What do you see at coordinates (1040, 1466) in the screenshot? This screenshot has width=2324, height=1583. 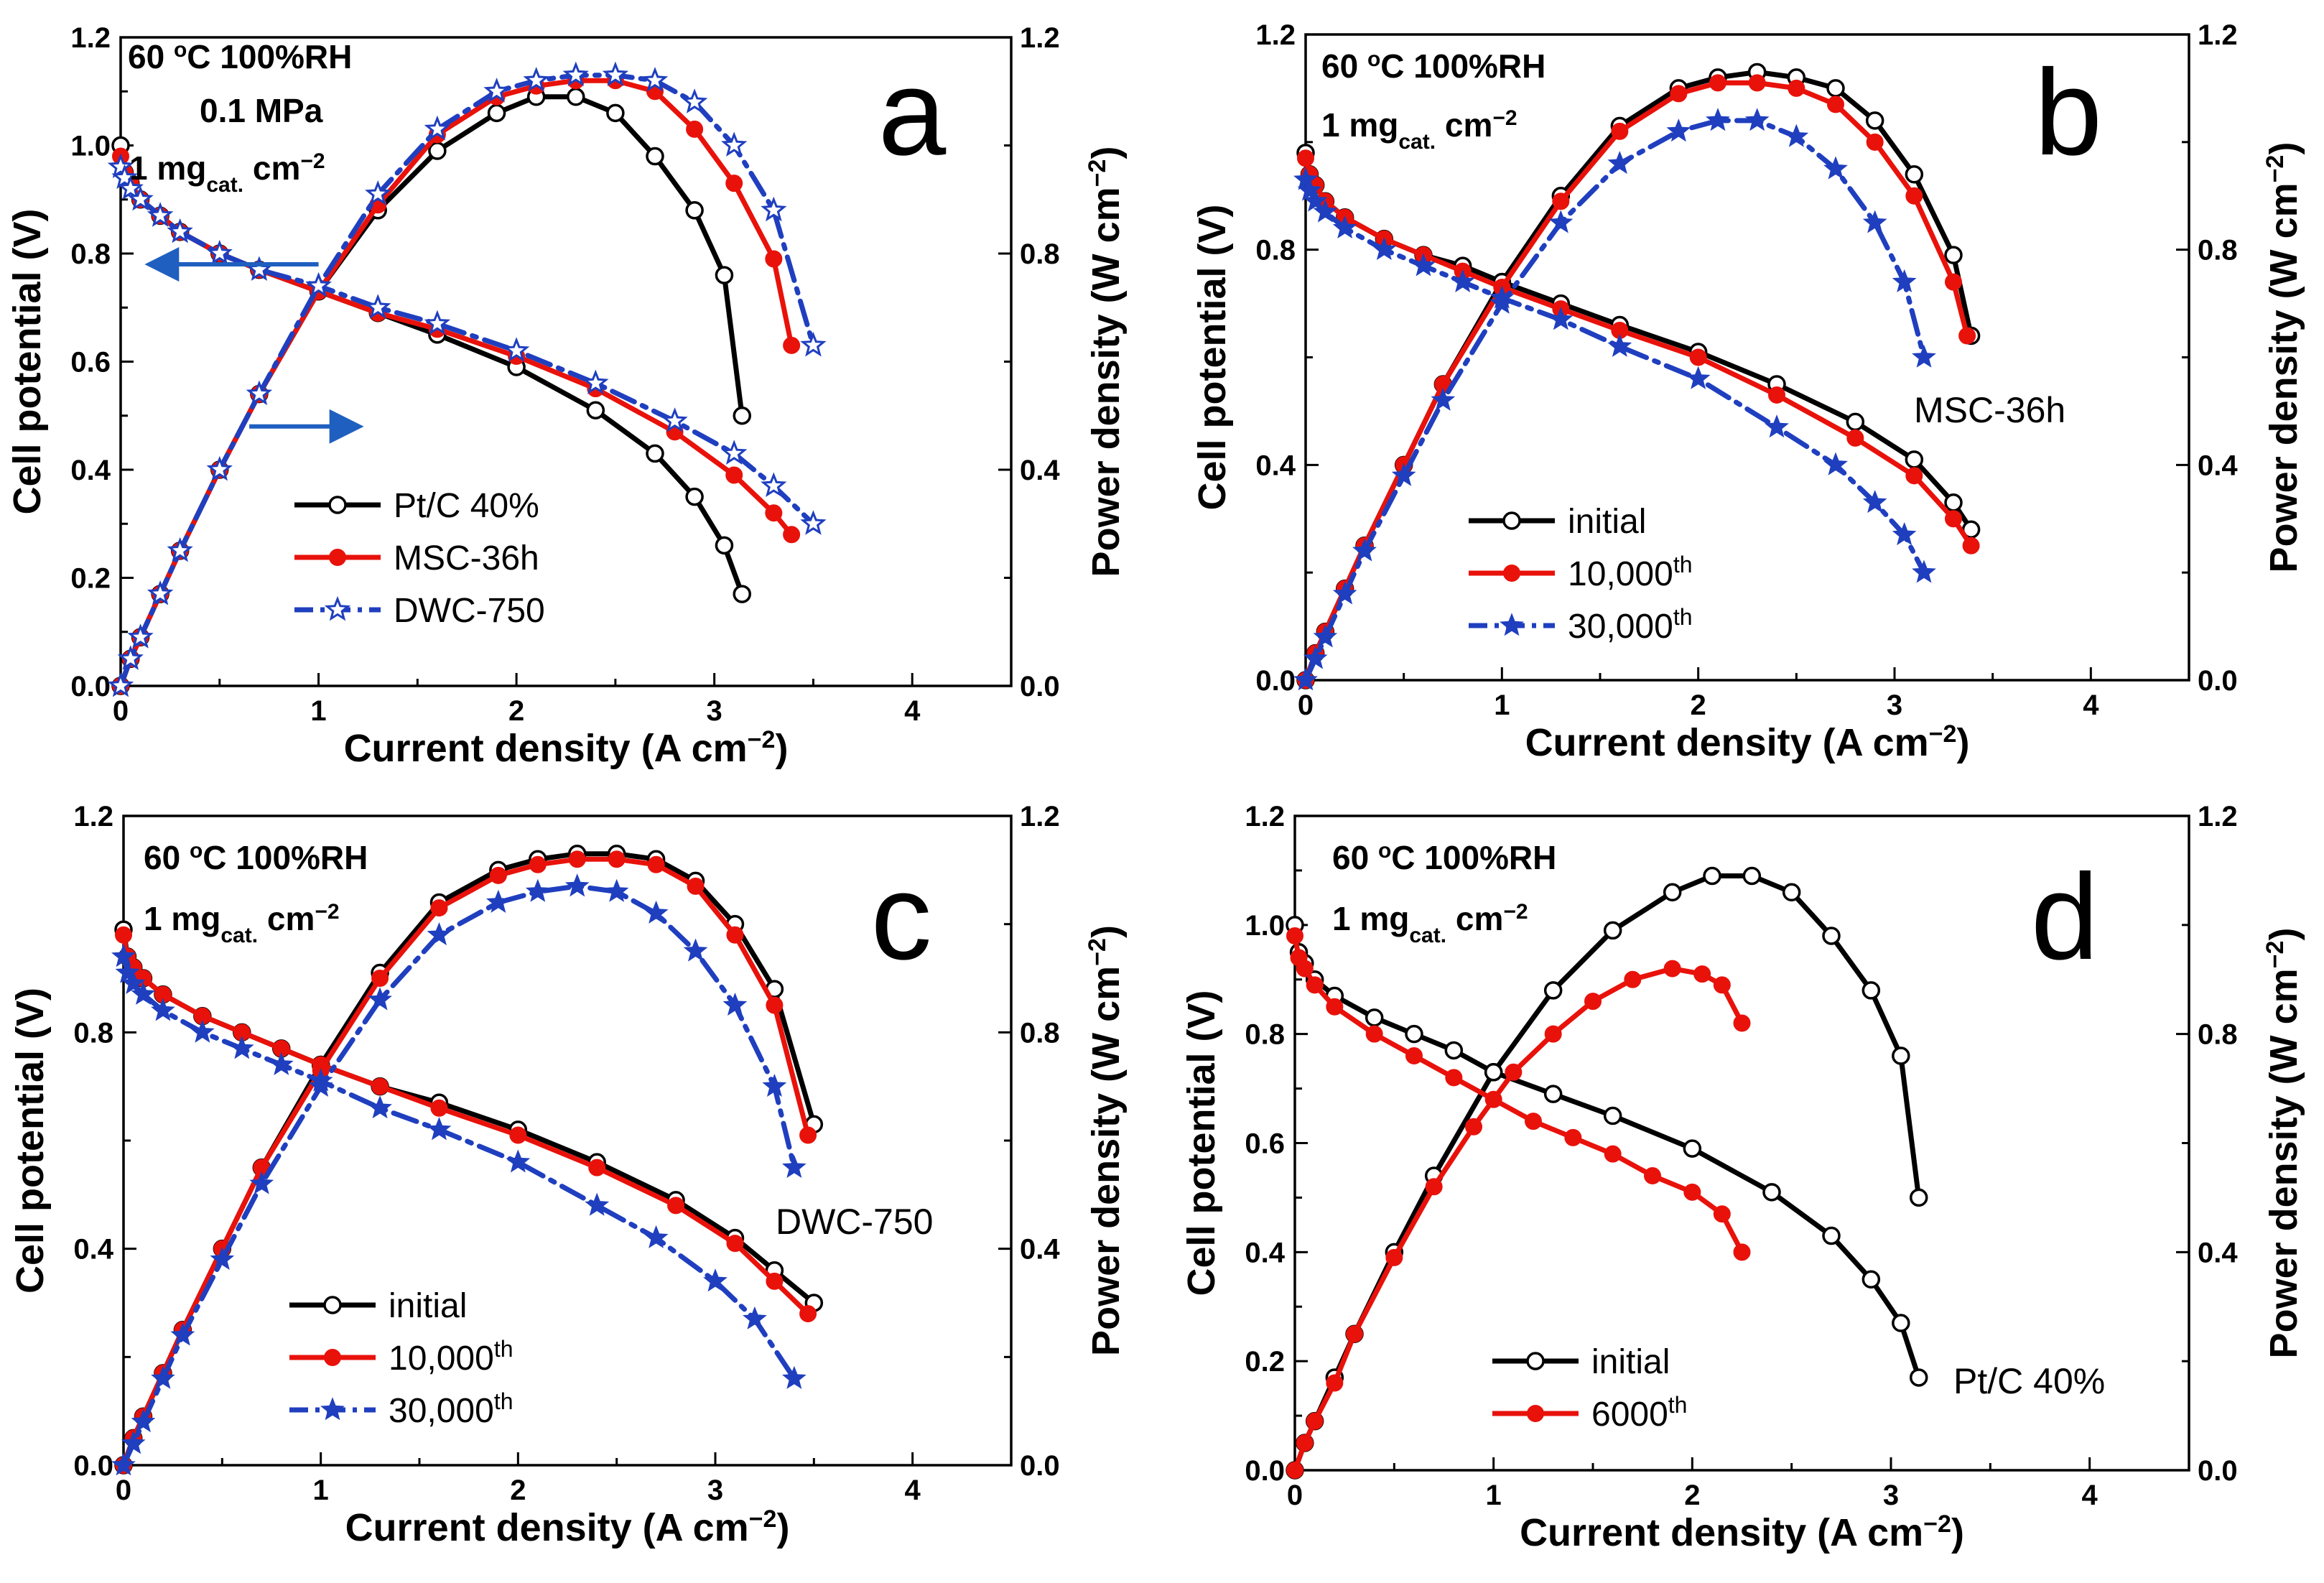 I see `y2-tick-label: 0.0` at bounding box center [1040, 1466].